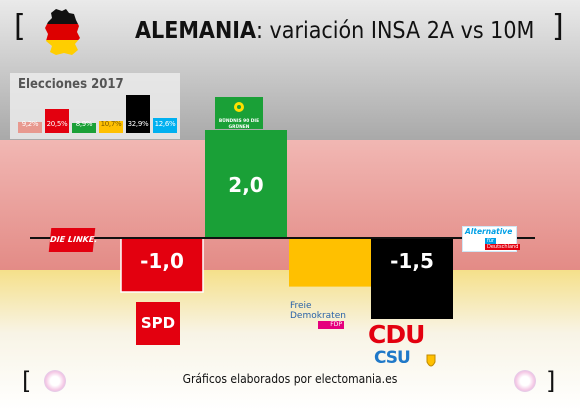 This screenshot has height=411, width=580. What do you see at coordinates (489, 231) in the screenshot?
I see `afd-logo-line1: Alternative` at bounding box center [489, 231].